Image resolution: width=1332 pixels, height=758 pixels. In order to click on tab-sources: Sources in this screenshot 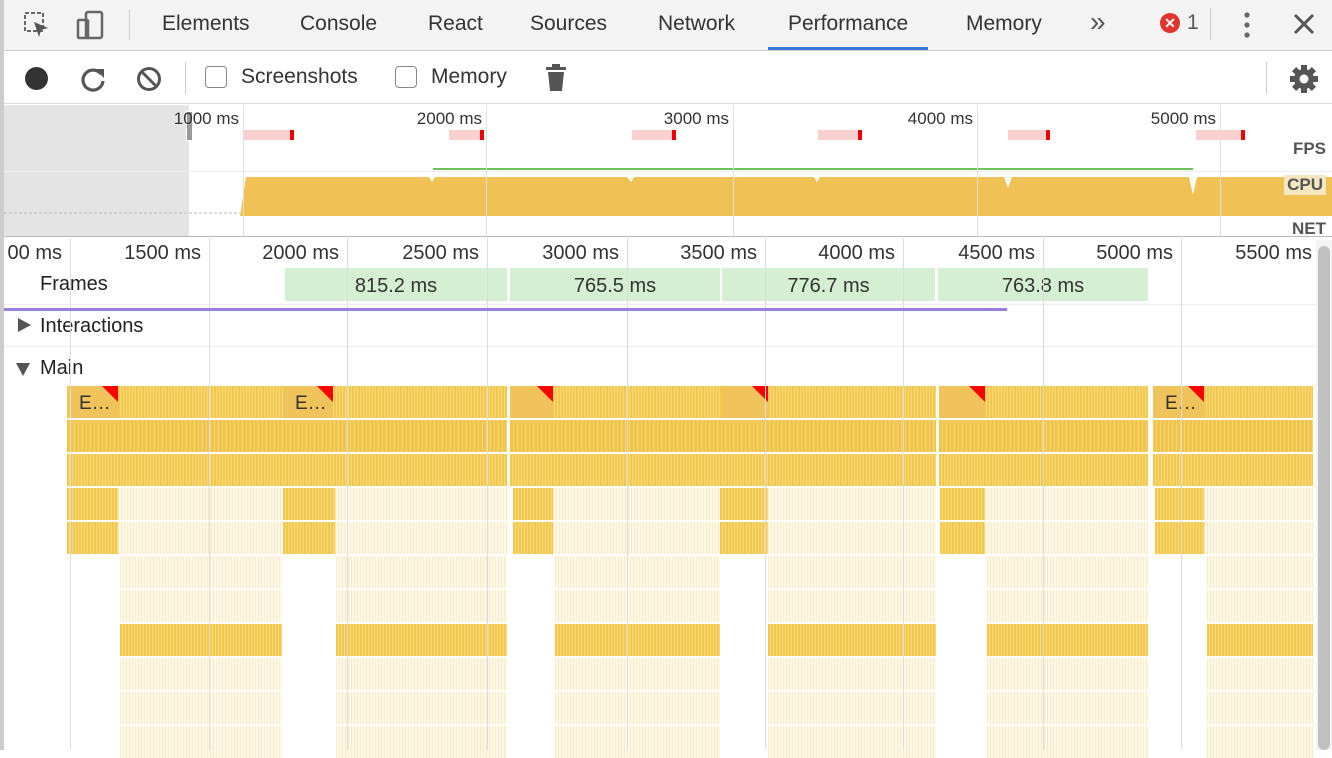, I will do `click(569, 23)`.